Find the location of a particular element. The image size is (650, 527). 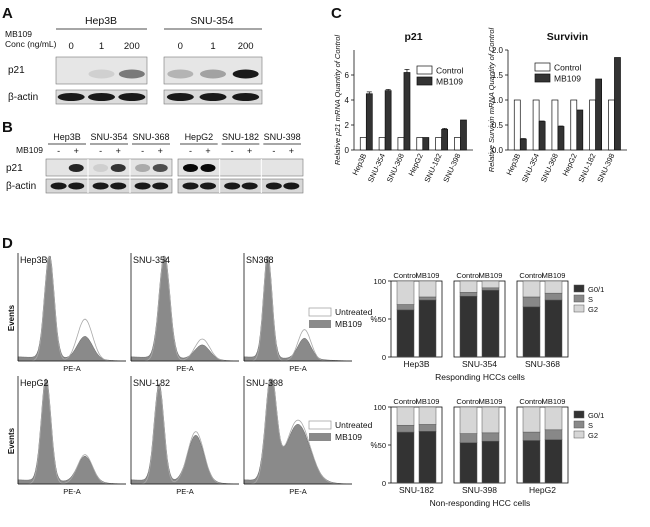

blot-b-sign: + is located at coordinates (291, 151).